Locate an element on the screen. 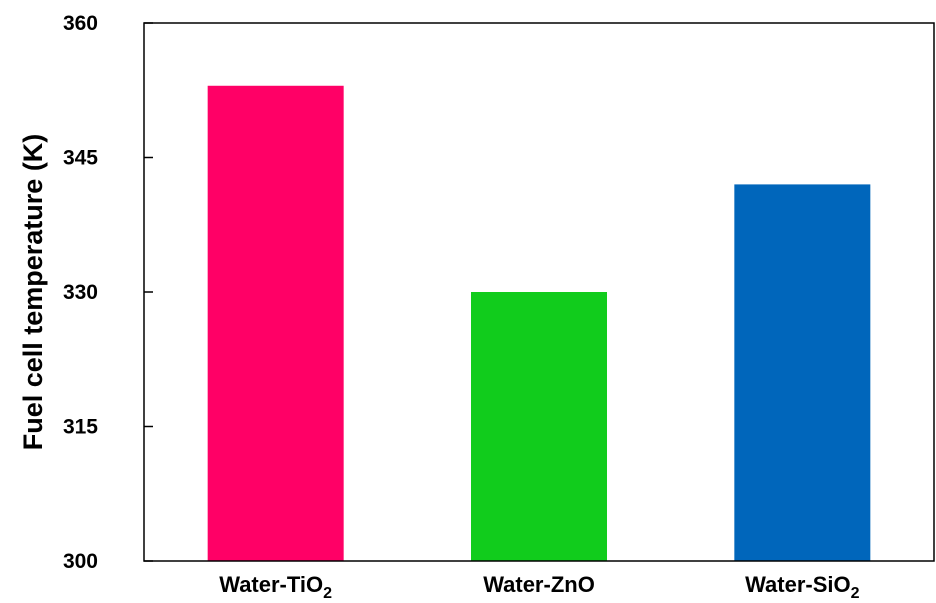 The height and width of the screenshot is (603, 936). x-category-label: Water-SiO2 is located at coordinates (802, 587).